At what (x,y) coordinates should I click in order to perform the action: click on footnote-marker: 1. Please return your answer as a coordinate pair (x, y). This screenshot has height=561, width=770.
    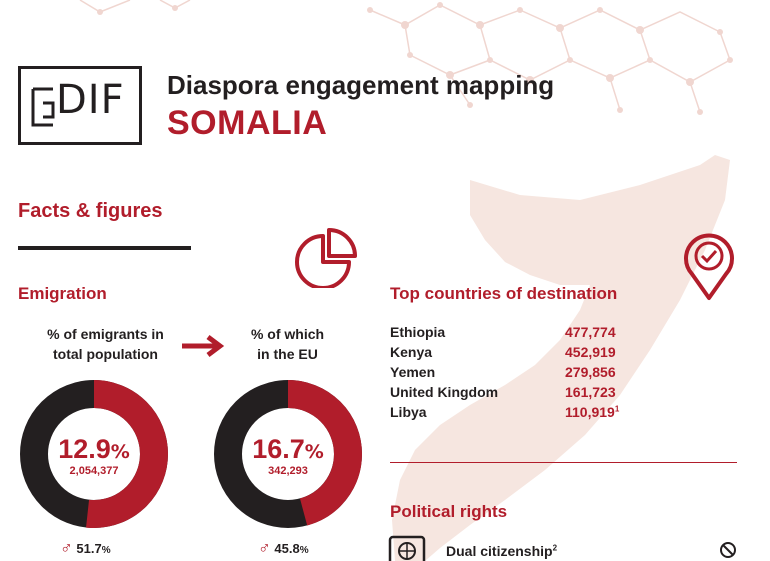
    Looking at the image, I should click on (617, 409).